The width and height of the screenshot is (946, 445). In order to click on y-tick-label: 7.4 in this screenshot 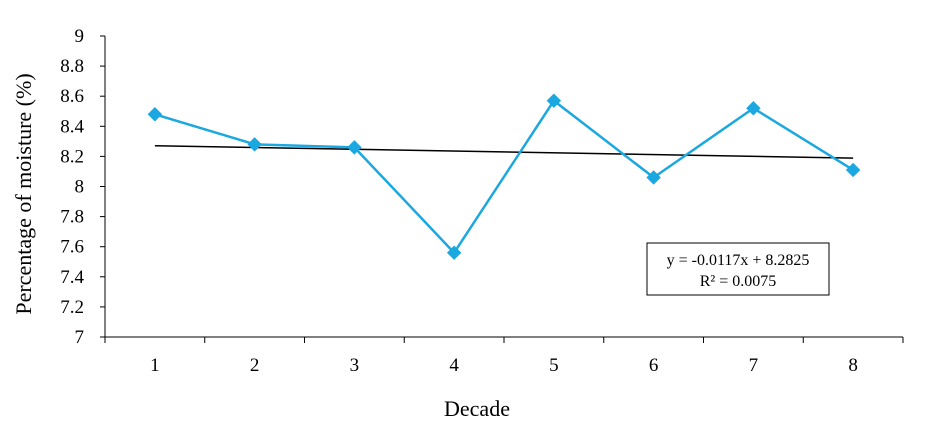, I will do `click(72, 277)`.